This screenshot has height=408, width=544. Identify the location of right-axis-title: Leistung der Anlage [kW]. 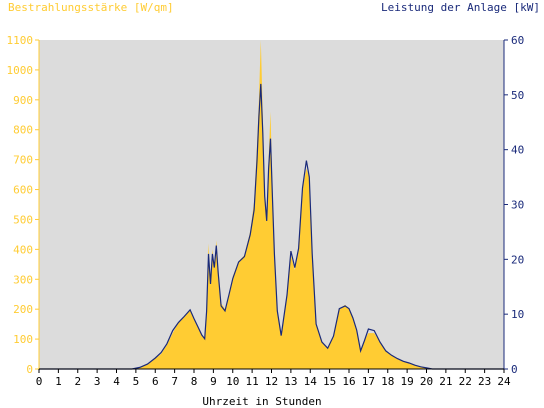
(460, 7).